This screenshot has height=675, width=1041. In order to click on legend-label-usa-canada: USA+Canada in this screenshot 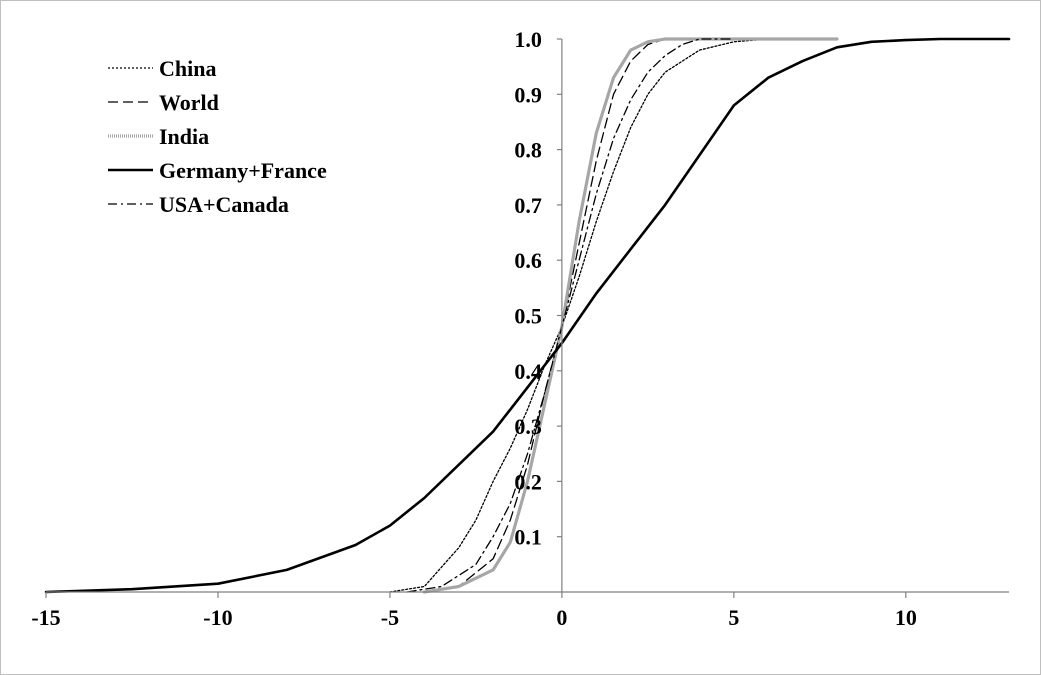, I will do `click(224, 204)`.